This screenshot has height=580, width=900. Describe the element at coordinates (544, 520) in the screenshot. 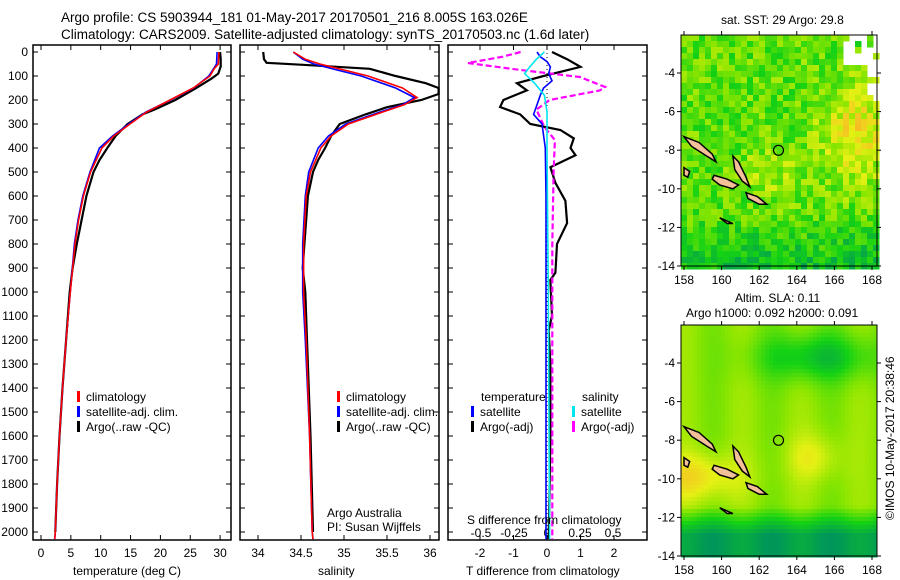

I see `s-difference-xlabel: S difference from climatology` at that location.